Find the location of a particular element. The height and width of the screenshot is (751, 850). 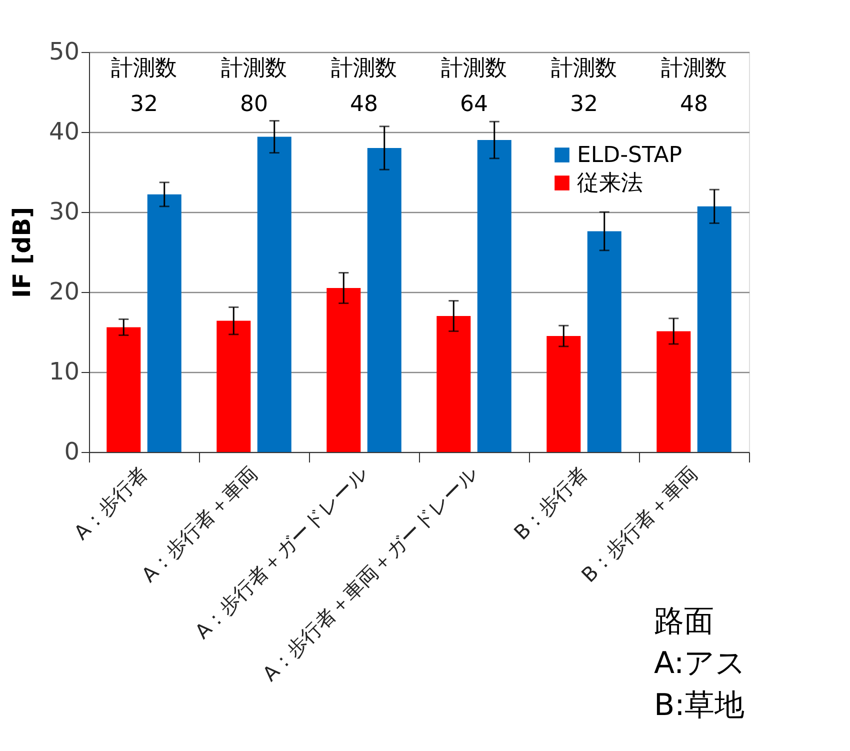

legend-label: ELD-STAP is located at coordinates (629, 155).